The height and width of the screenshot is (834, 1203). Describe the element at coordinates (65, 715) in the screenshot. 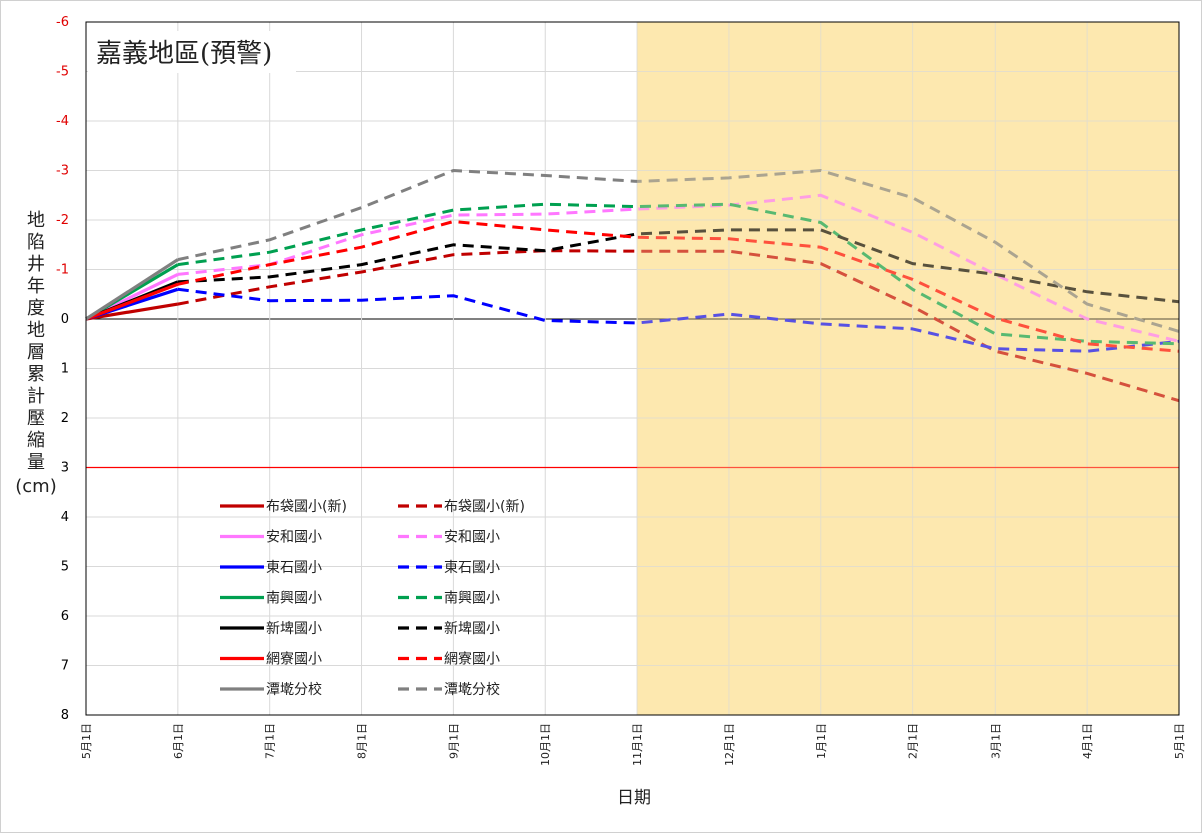

I see `y-tick-label: 8` at that location.